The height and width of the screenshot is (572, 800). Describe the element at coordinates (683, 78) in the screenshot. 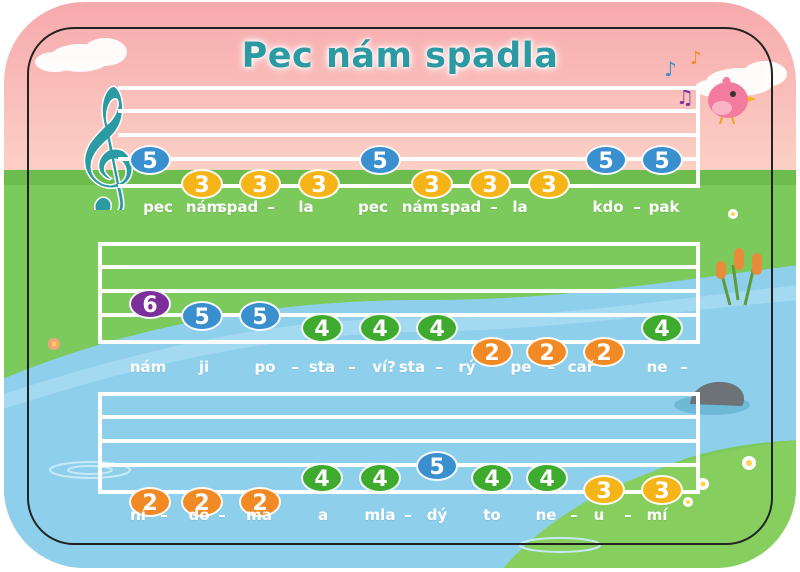

I see `music-note-icon: ♪ ♪ ♫` at that location.